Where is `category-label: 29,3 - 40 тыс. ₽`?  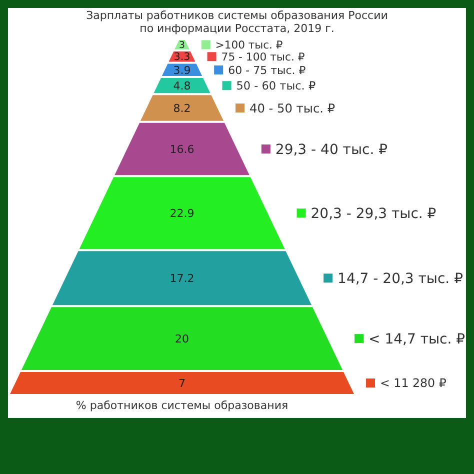
category-label: 29,3 - 40 тыс. ₽ is located at coordinates (331, 150).